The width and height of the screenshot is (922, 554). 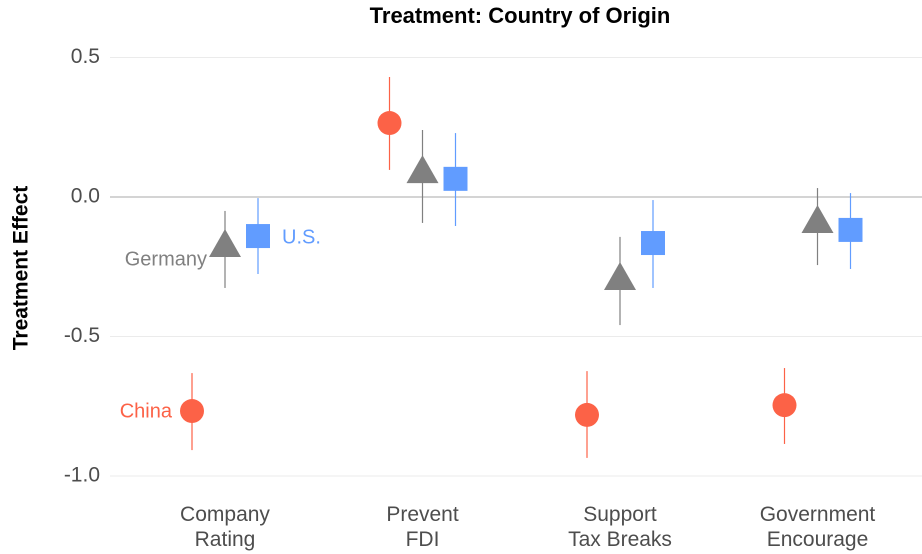 I want to click on y-tick-label: -1.0, so click(x=82, y=475).